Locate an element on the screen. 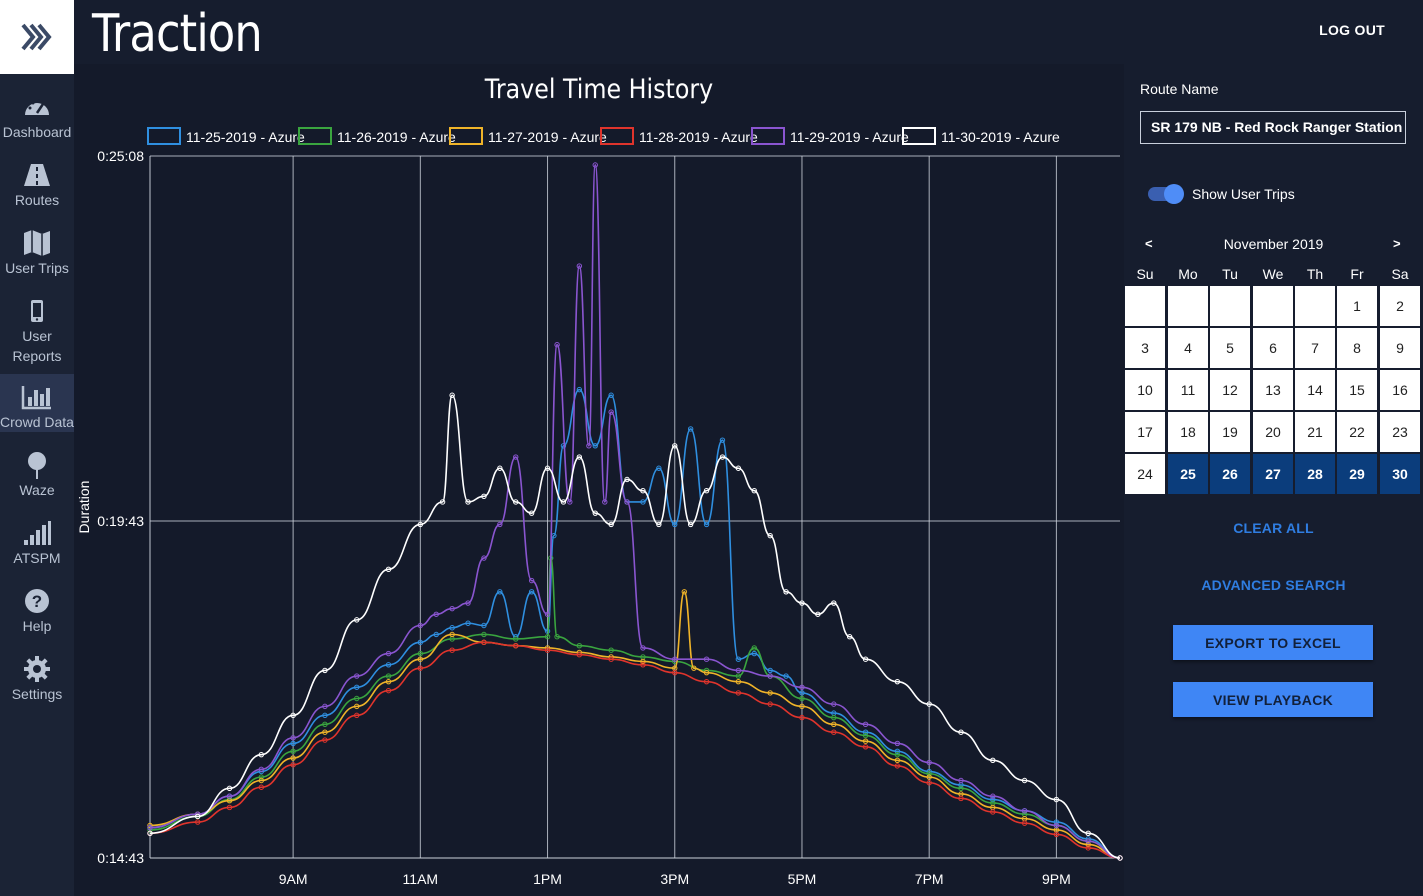 Image resolution: width=1423 pixels, height=896 pixels. legend-label: 11-25-2019 - Azure is located at coordinates (245, 137).